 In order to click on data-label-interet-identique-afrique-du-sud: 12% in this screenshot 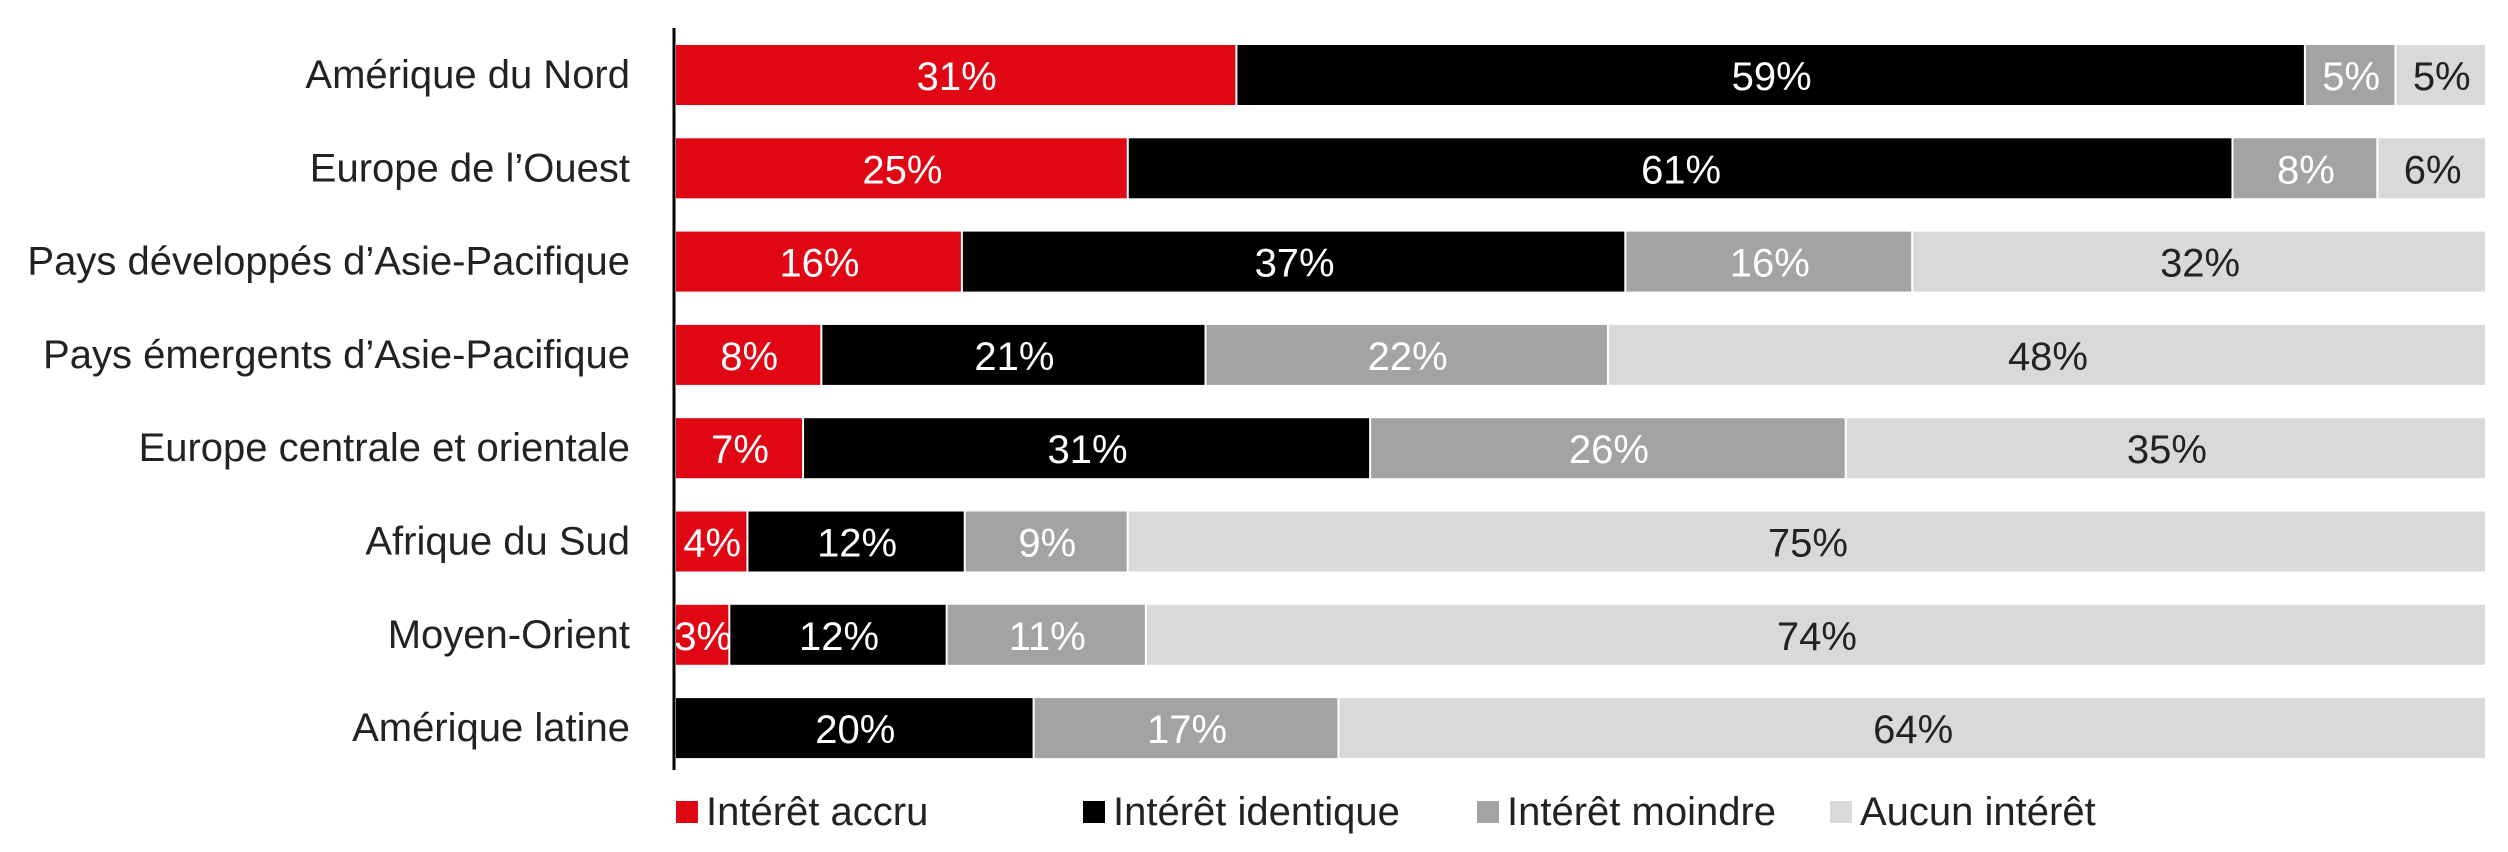, I will do `click(857, 544)`.